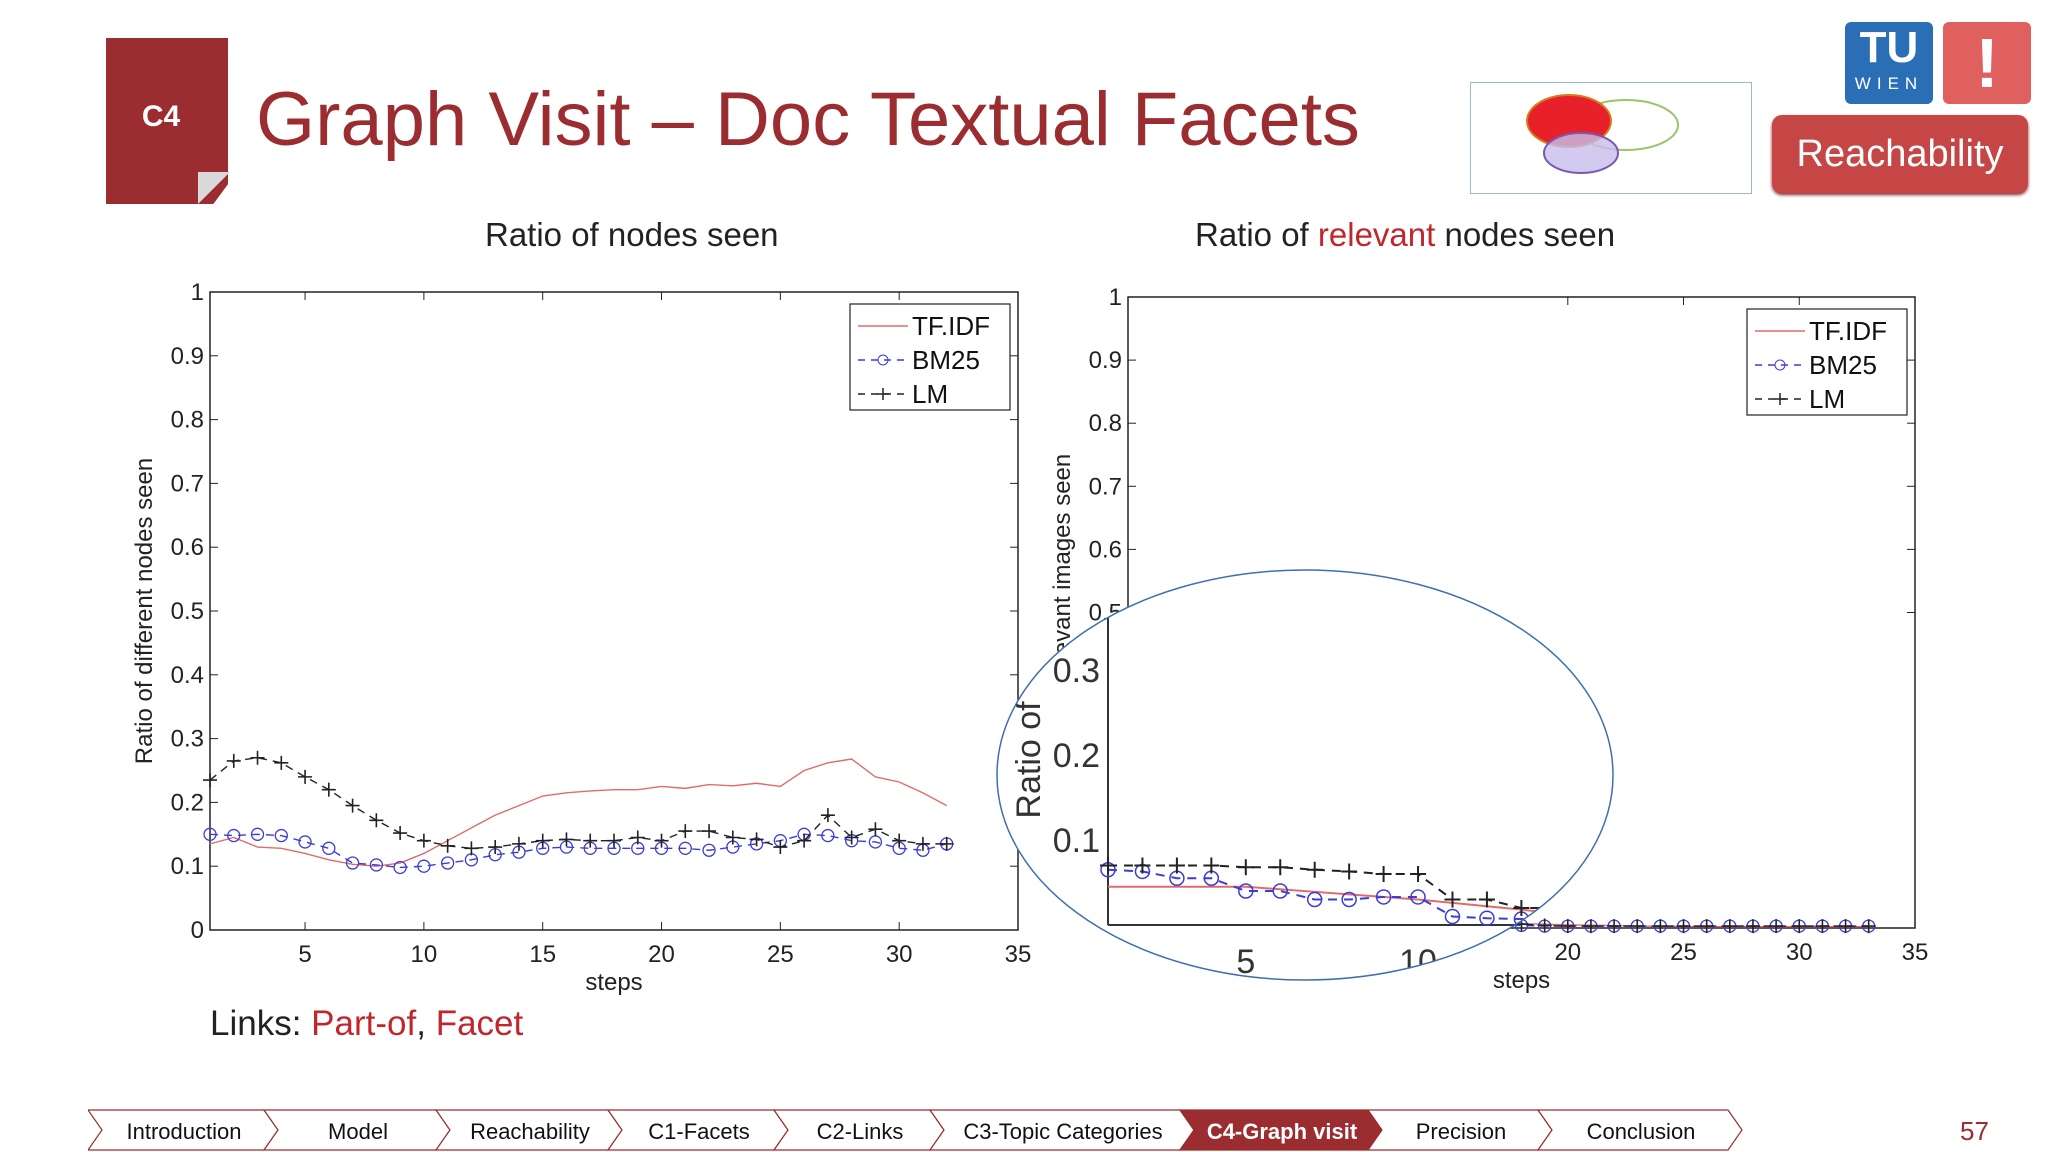 The height and width of the screenshot is (1152, 2048). I want to click on x-tick-label: 35, so click(1915, 952).